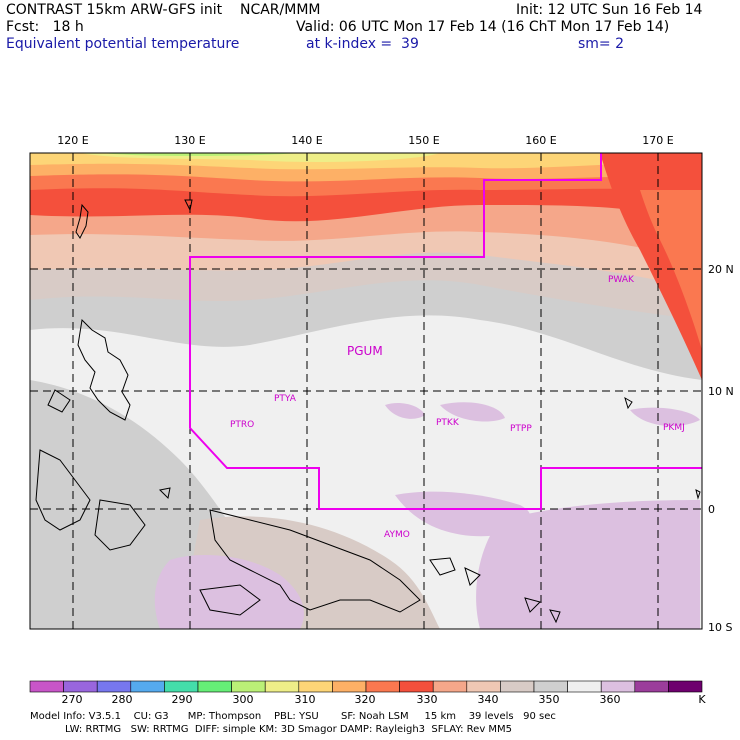  Describe the element at coordinates (45, 27) in the screenshot. I see `forecast-hour: Fcst: 18 h` at that location.